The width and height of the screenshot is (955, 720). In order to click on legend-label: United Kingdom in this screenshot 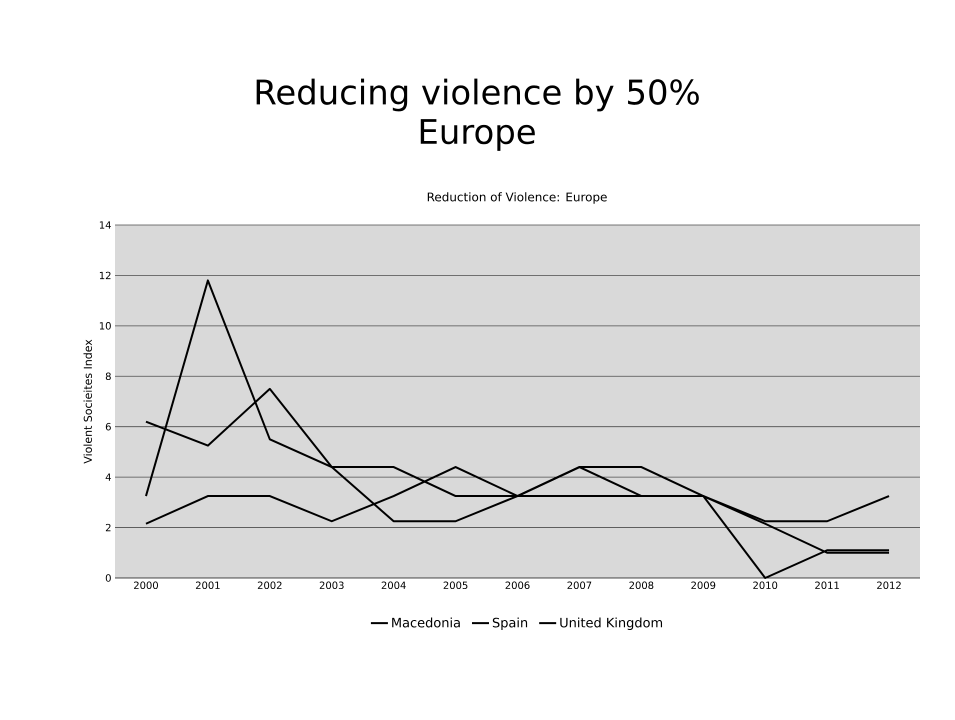, I will do `click(611, 623)`.